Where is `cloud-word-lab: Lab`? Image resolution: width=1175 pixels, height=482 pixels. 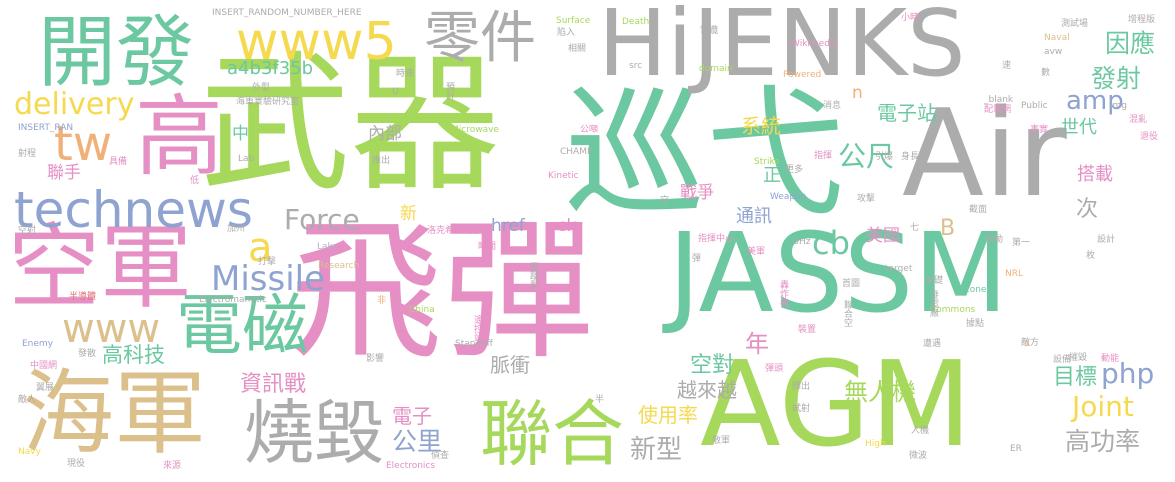 cloud-word-lab: Lab is located at coordinates (246, 159).